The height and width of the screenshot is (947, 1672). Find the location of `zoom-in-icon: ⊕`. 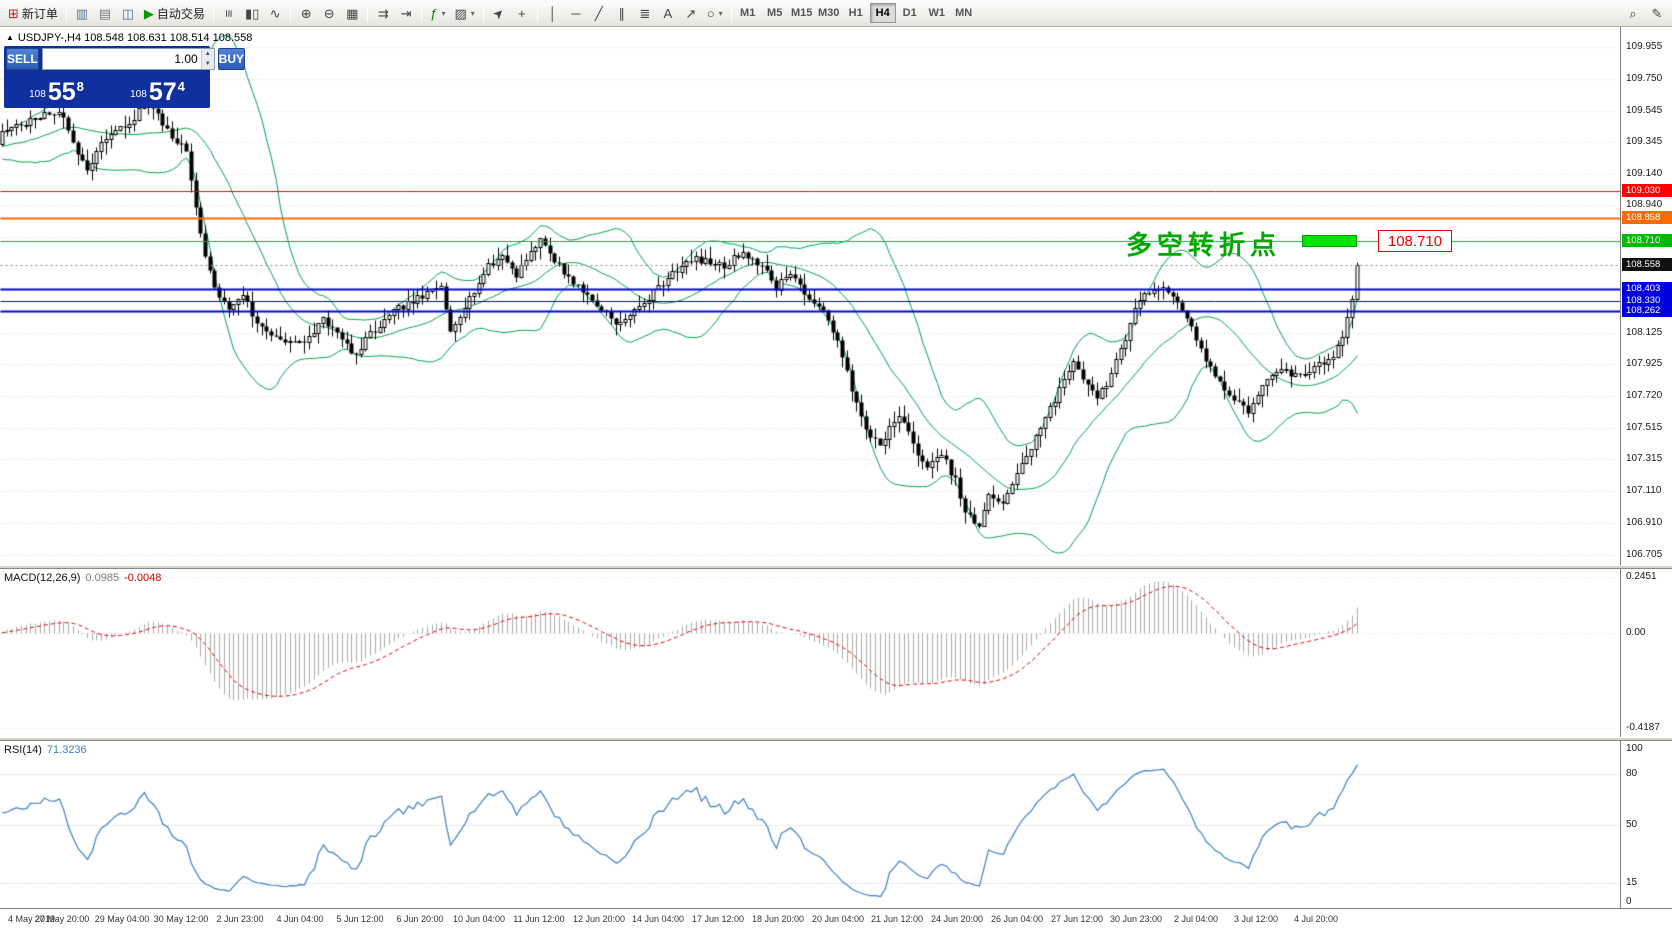

zoom-in-icon: ⊕ is located at coordinates (306, 13).